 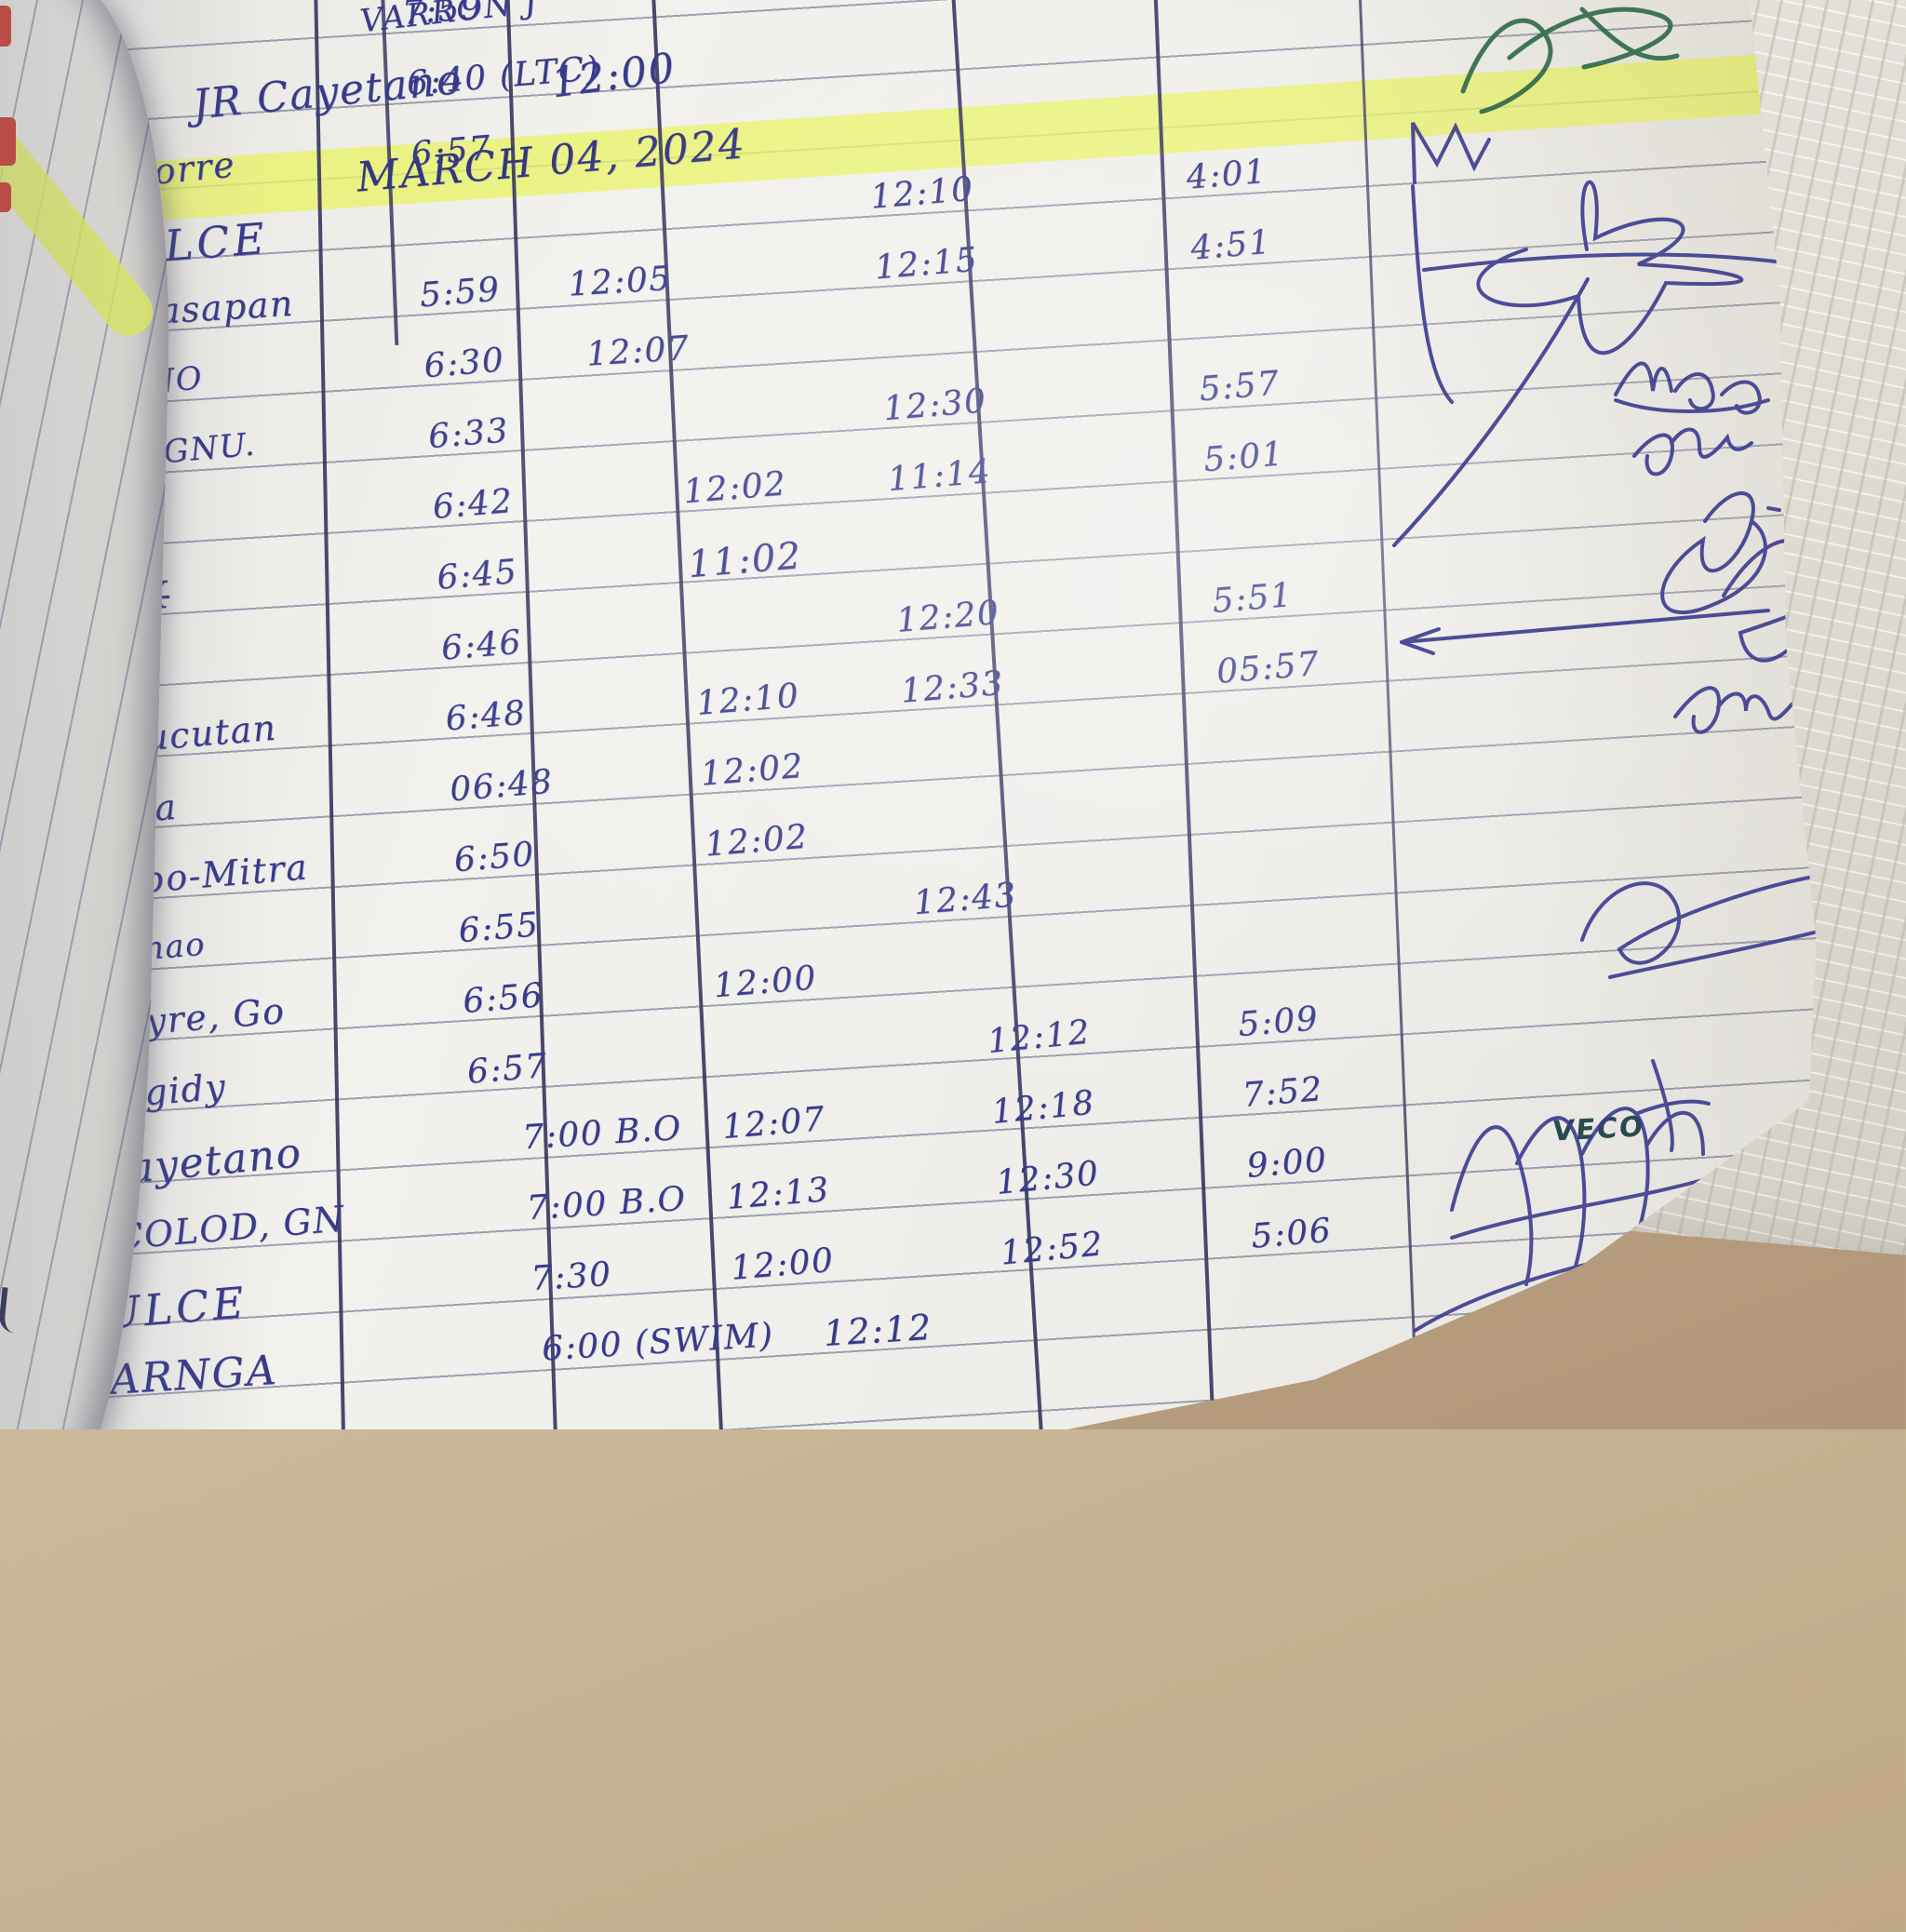 I want to click on time-in-cell: 7:30, so click(x=571, y=1276).